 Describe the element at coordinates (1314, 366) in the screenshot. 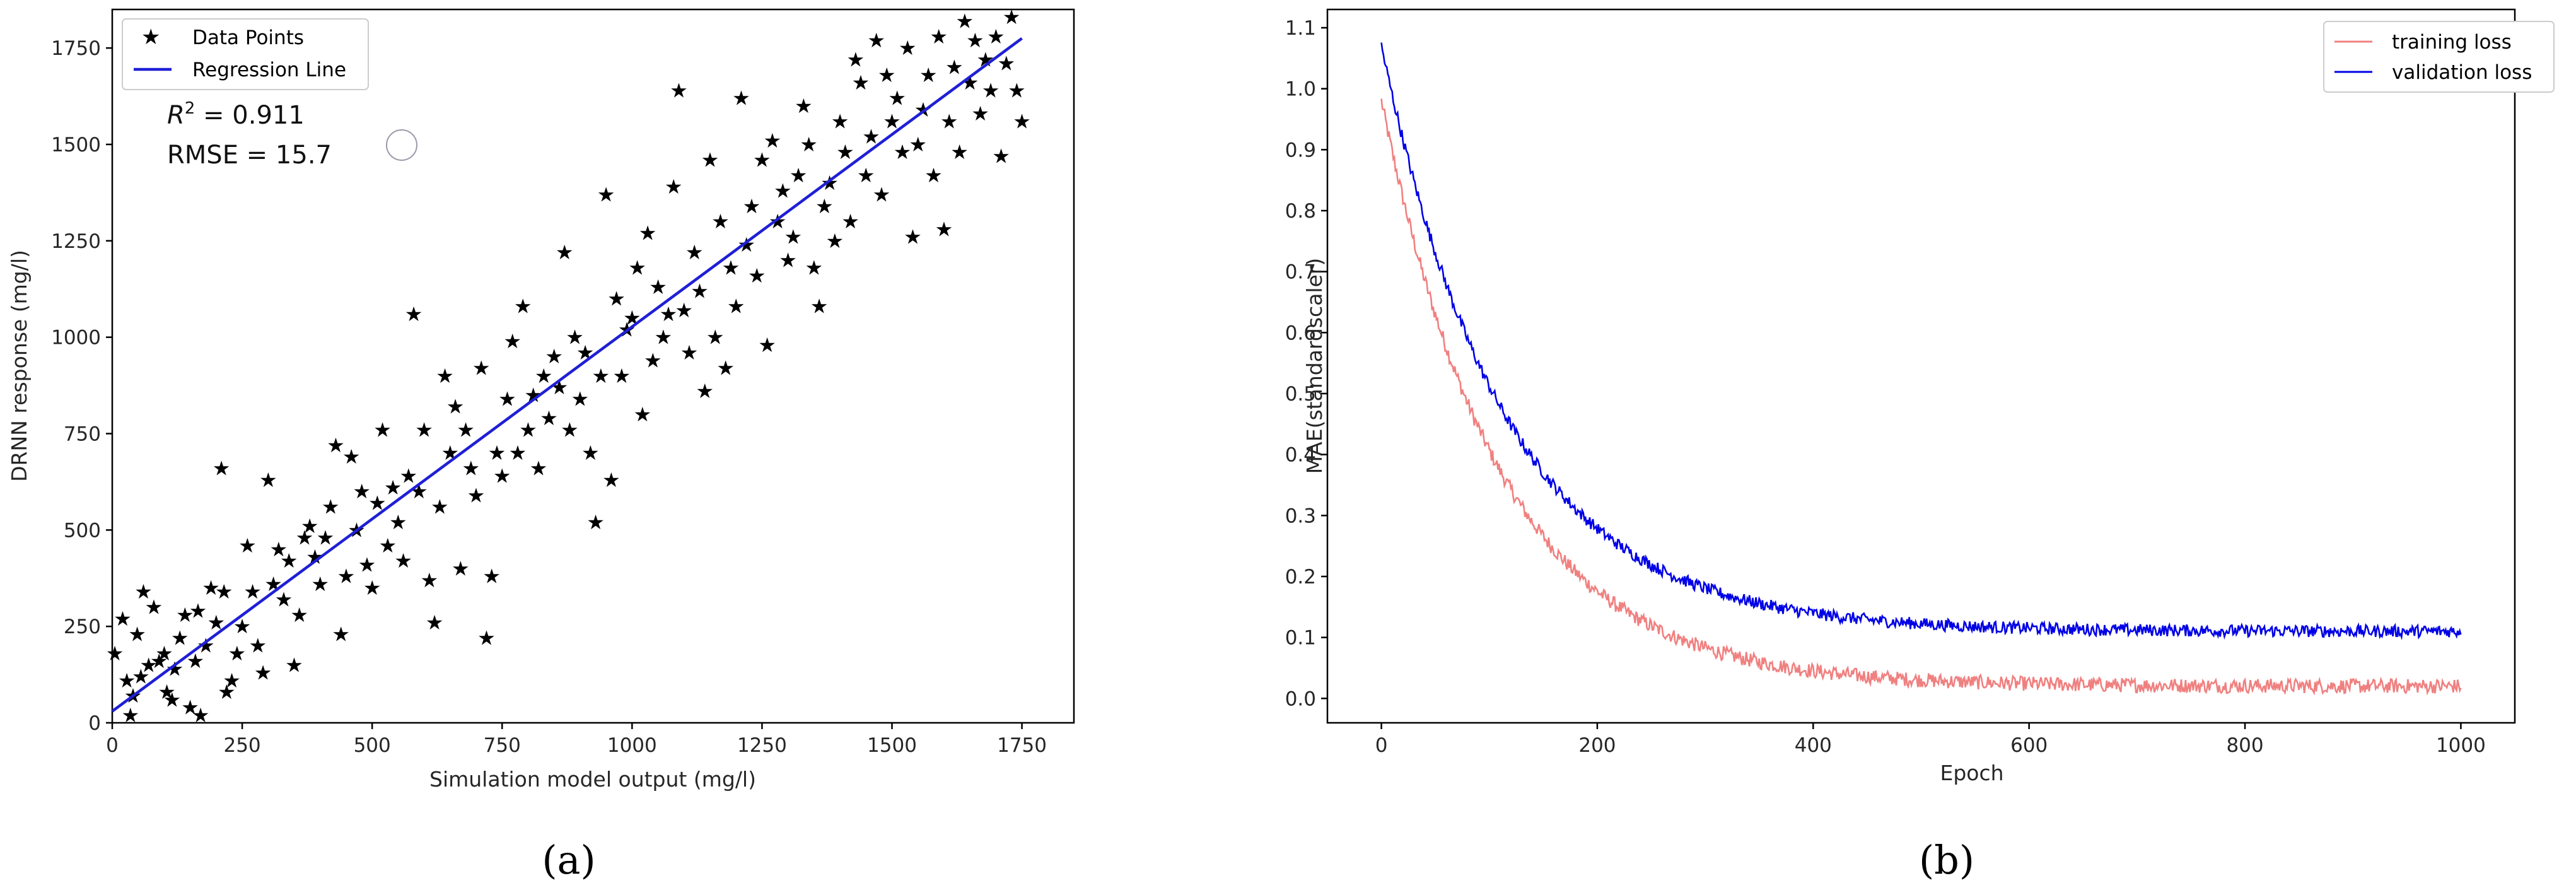

I see `loss-y-axis-label: MAE(standardscaler)` at that location.